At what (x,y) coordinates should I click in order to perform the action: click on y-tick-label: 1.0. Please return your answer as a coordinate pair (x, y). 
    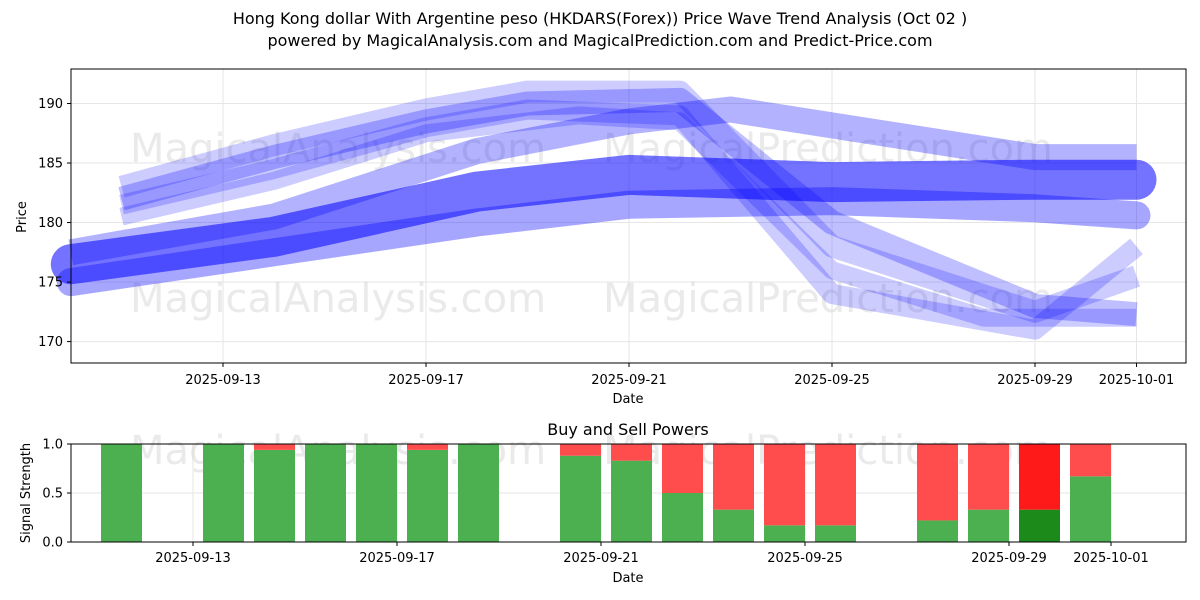
    Looking at the image, I should click on (52, 445).